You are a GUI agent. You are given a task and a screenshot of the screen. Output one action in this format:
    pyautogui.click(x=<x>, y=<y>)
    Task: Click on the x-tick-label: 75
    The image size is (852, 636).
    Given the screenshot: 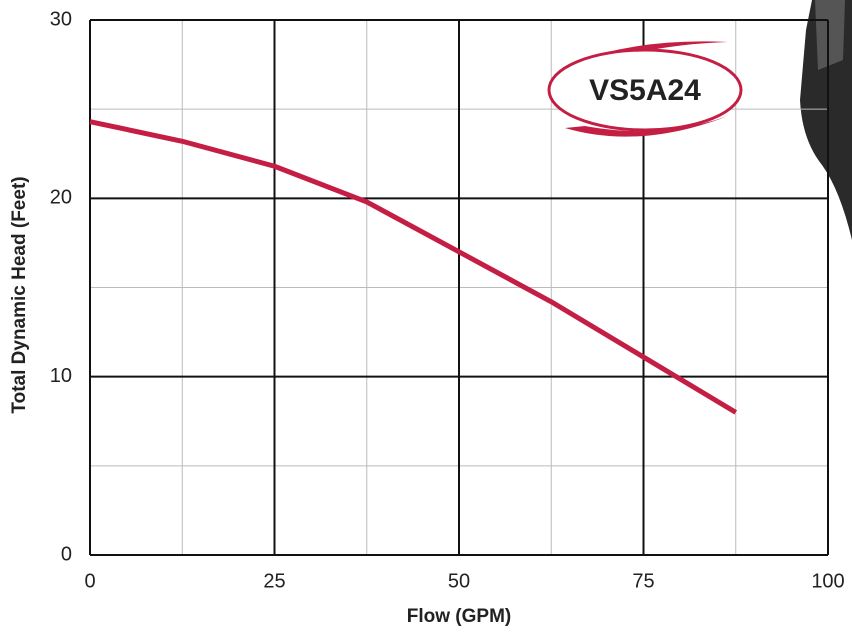 What is the action you would take?
    pyautogui.click(x=643, y=581)
    